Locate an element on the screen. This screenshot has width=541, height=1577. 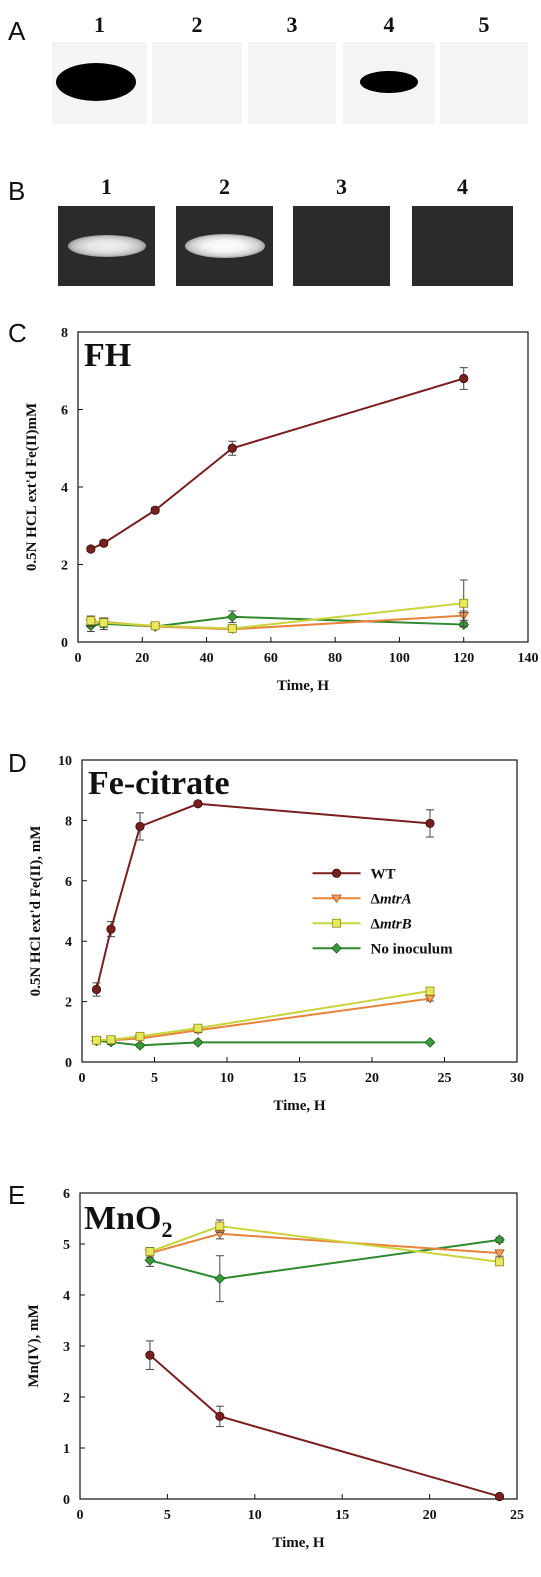
legend-label-italic: mtrB is located at coordinates (396, 924).